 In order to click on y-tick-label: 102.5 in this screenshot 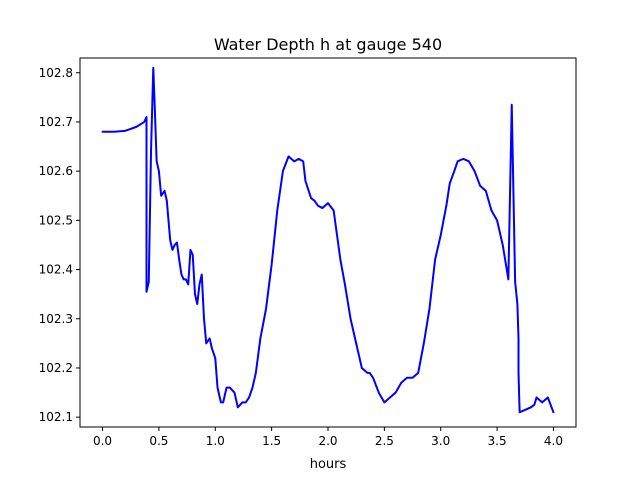, I will do `click(56, 220)`.